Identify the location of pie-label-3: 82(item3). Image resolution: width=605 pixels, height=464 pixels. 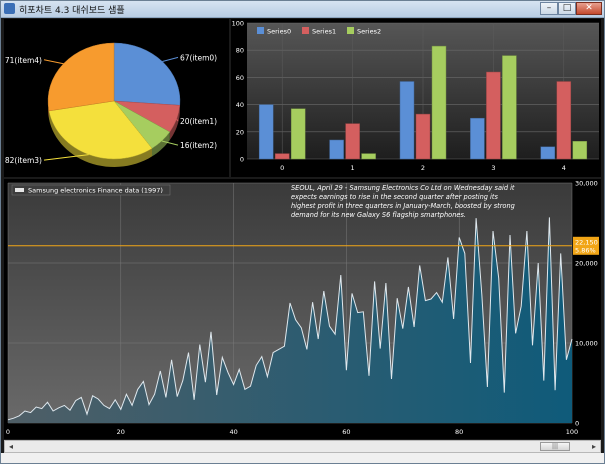
(23, 160).